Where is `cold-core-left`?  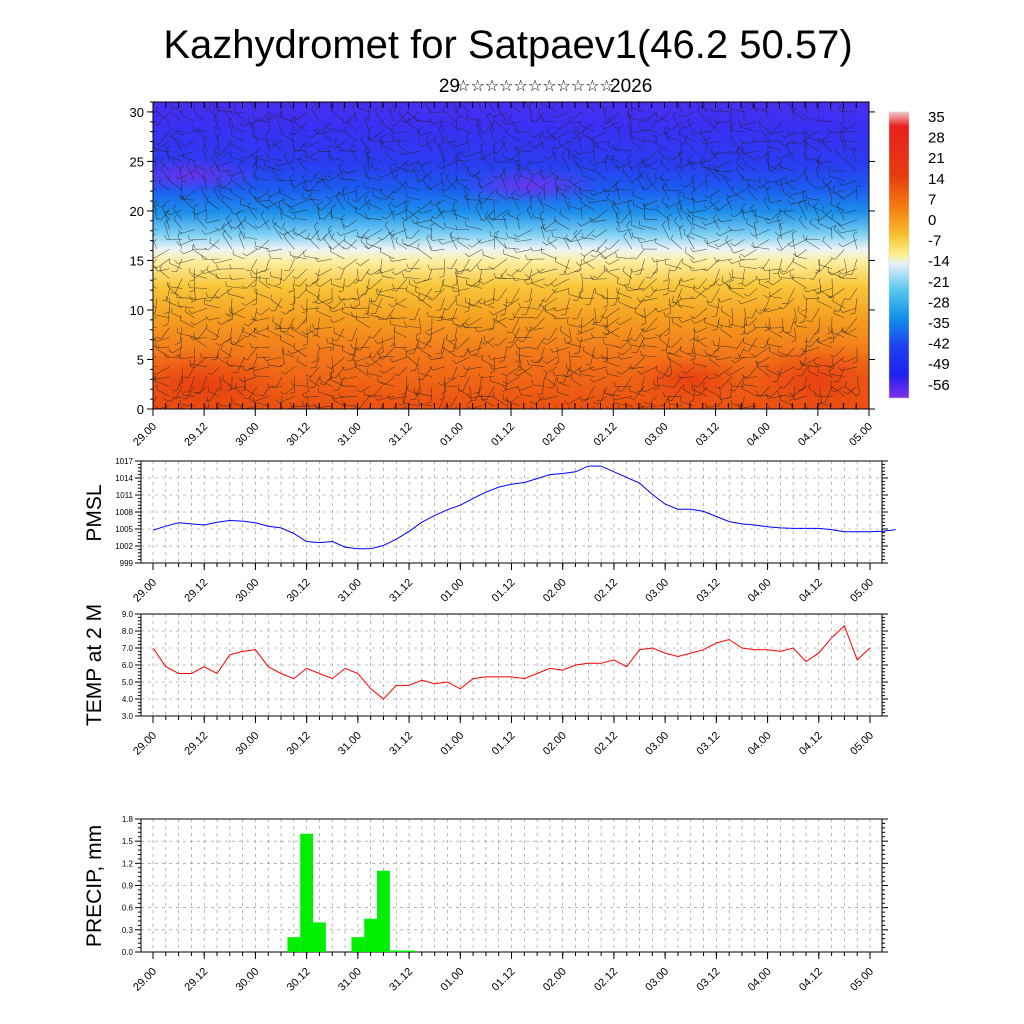
cold-core-left is located at coordinates (206, 175).